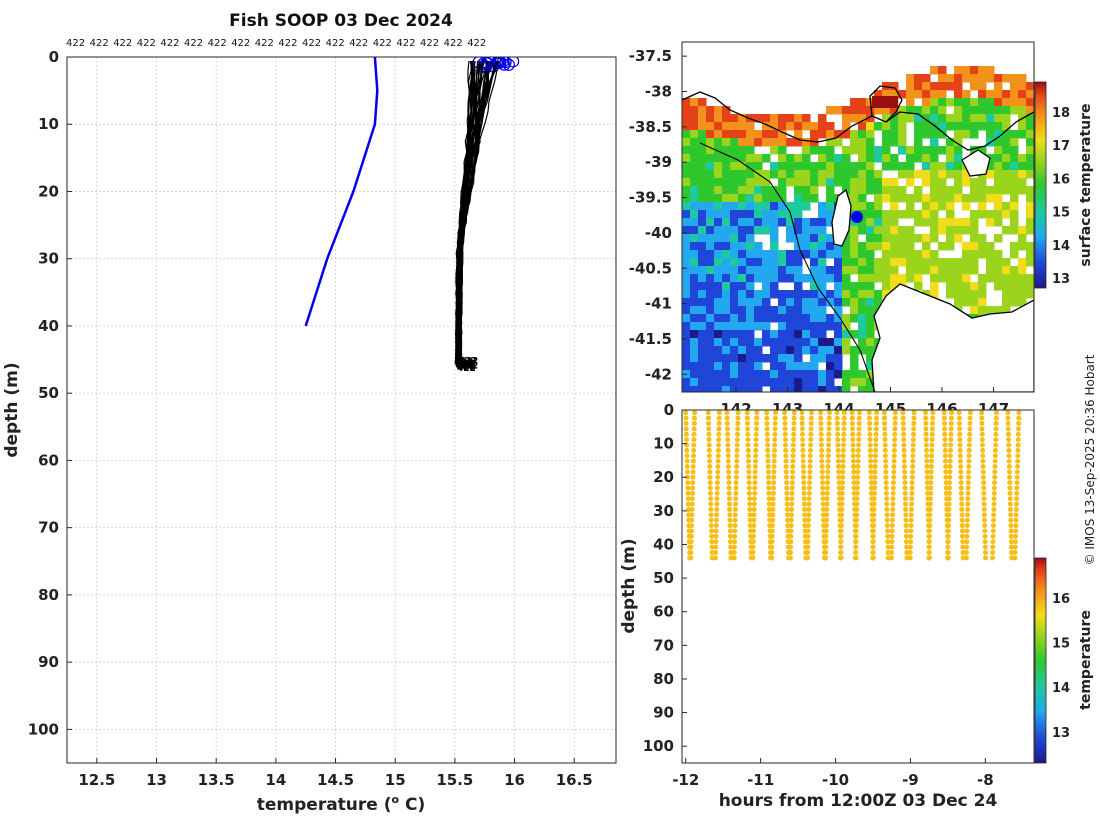 Image resolution: width=1100 pixels, height=824 pixels. Describe the element at coordinates (48, 662) in the screenshot. I see `y-tick-label: 90` at that location.